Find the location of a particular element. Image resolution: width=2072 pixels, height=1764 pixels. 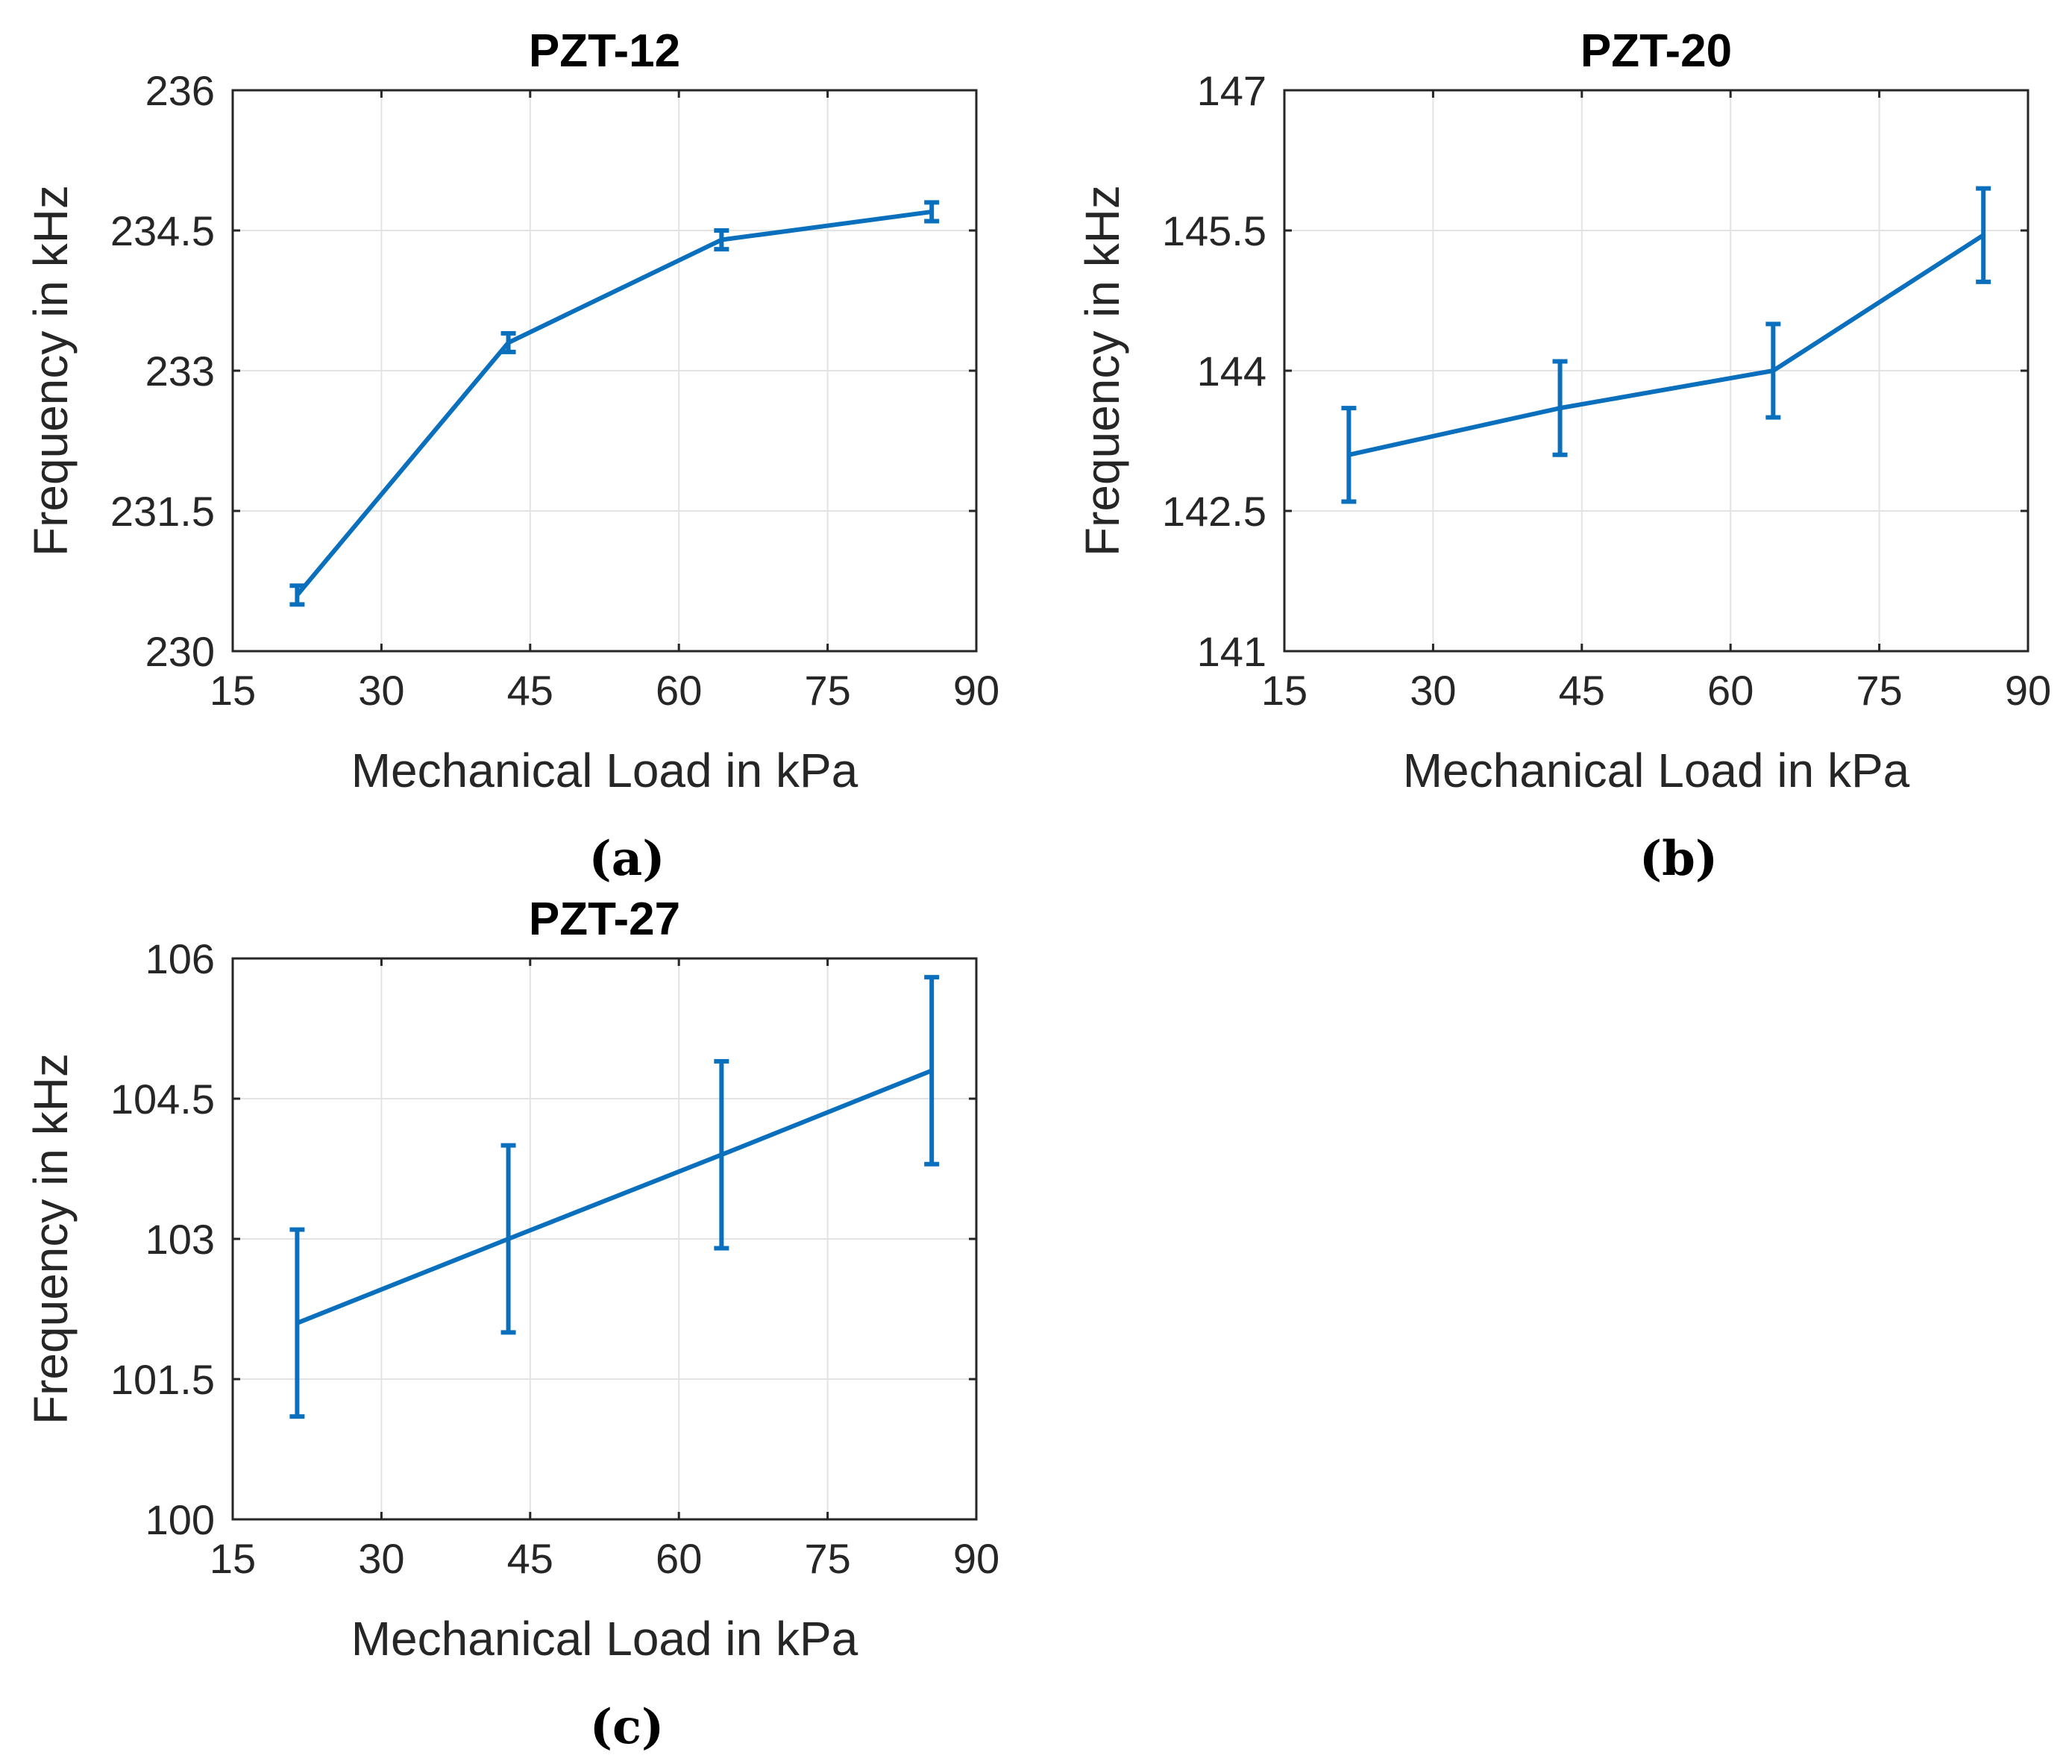

y-tick-label: 234.5 is located at coordinates (162, 230).